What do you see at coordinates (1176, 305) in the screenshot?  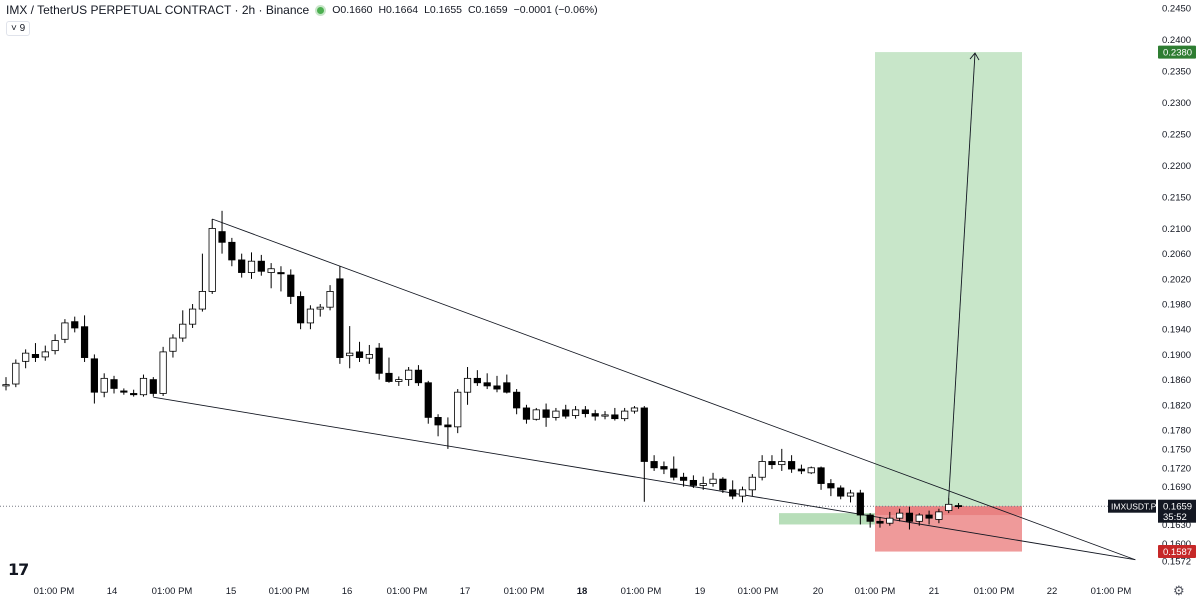 I see `price-tick-label: 0.1980` at bounding box center [1176, 305].